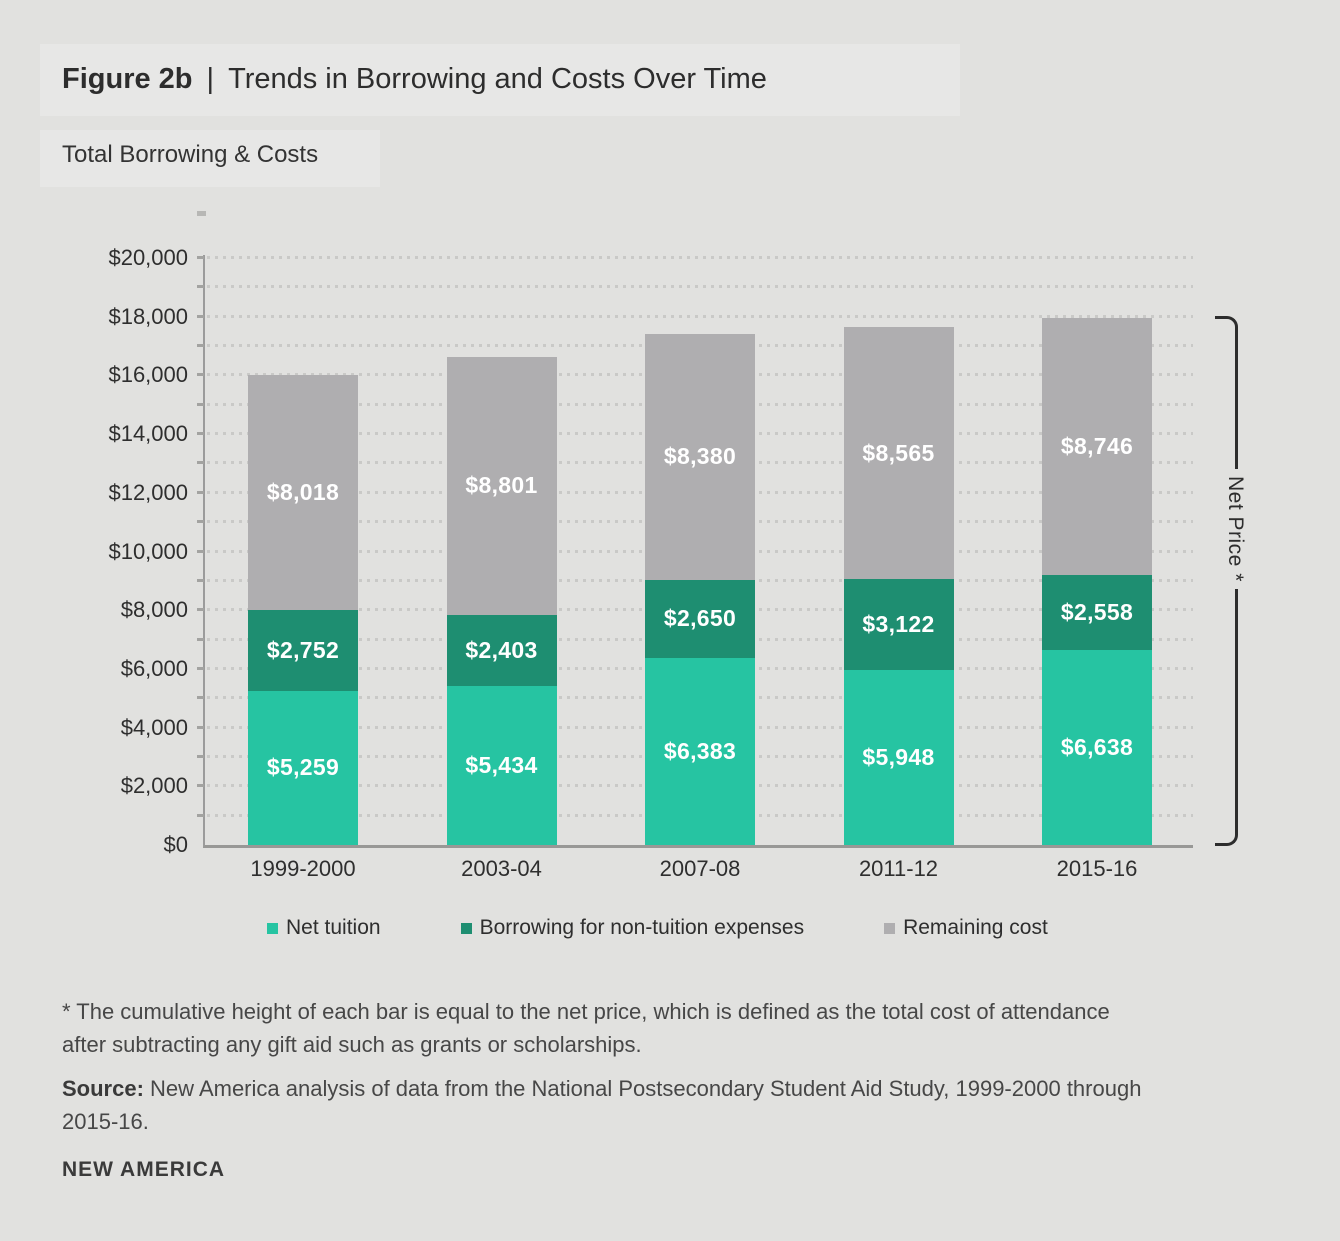 This screenshot has width=1340, height=1241. I want to click on title-highlight-box, so click(500, 80).